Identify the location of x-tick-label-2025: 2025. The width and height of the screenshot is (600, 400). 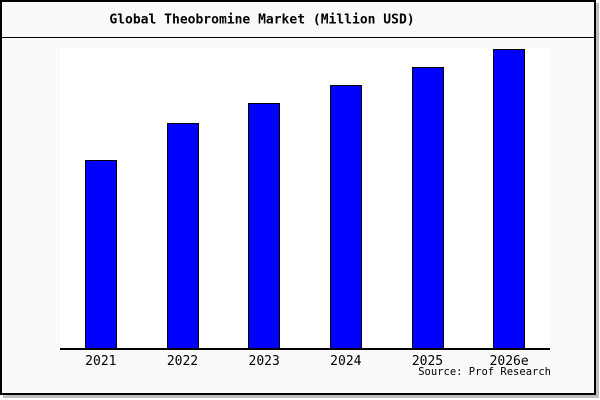
(427, 361).